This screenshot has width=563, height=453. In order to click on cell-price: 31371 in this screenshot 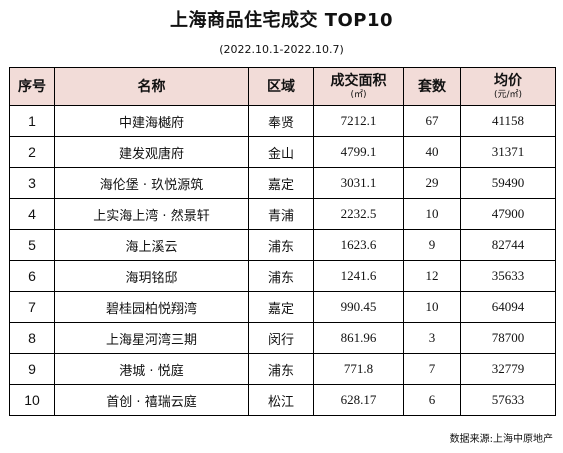, I will do `click(508, 152)`.